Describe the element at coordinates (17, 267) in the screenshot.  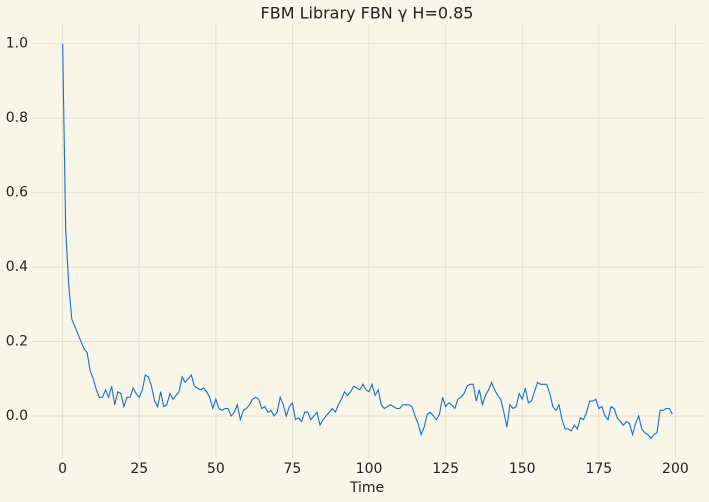
I see `y-tick-label: 0.4` at that location.